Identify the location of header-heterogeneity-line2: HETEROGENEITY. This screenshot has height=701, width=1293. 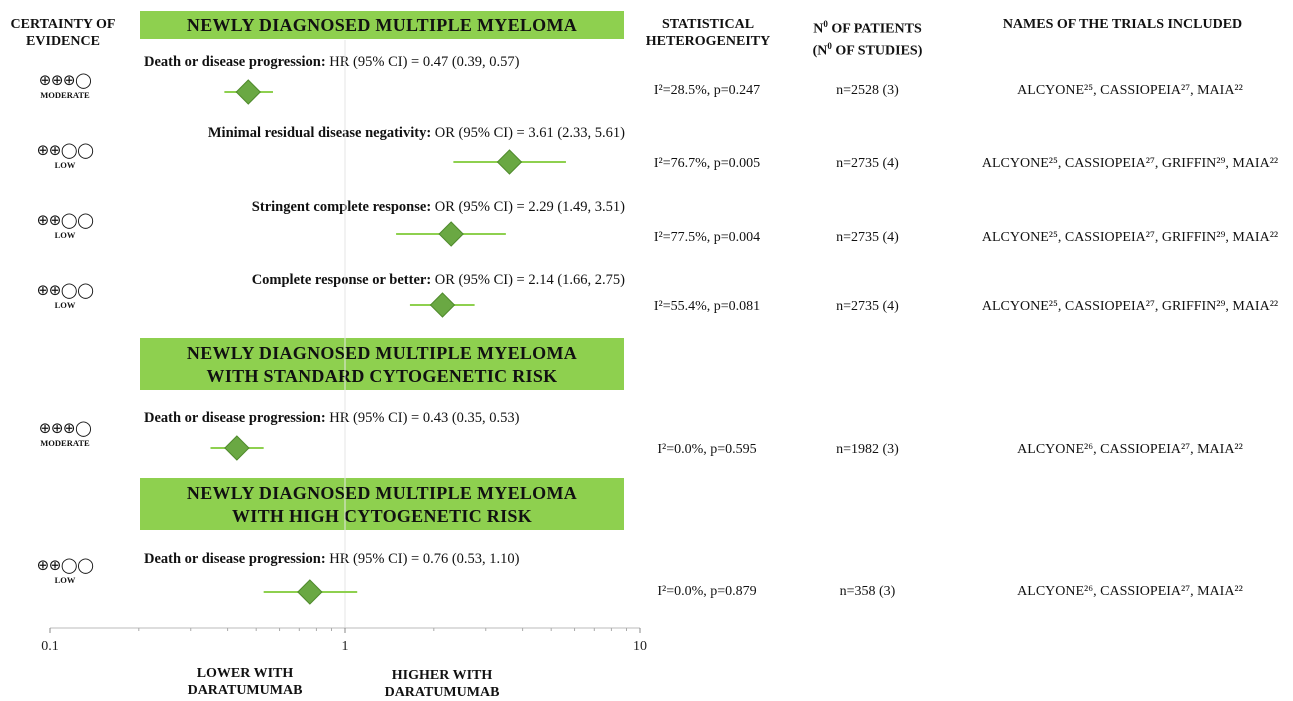
(708, 41).